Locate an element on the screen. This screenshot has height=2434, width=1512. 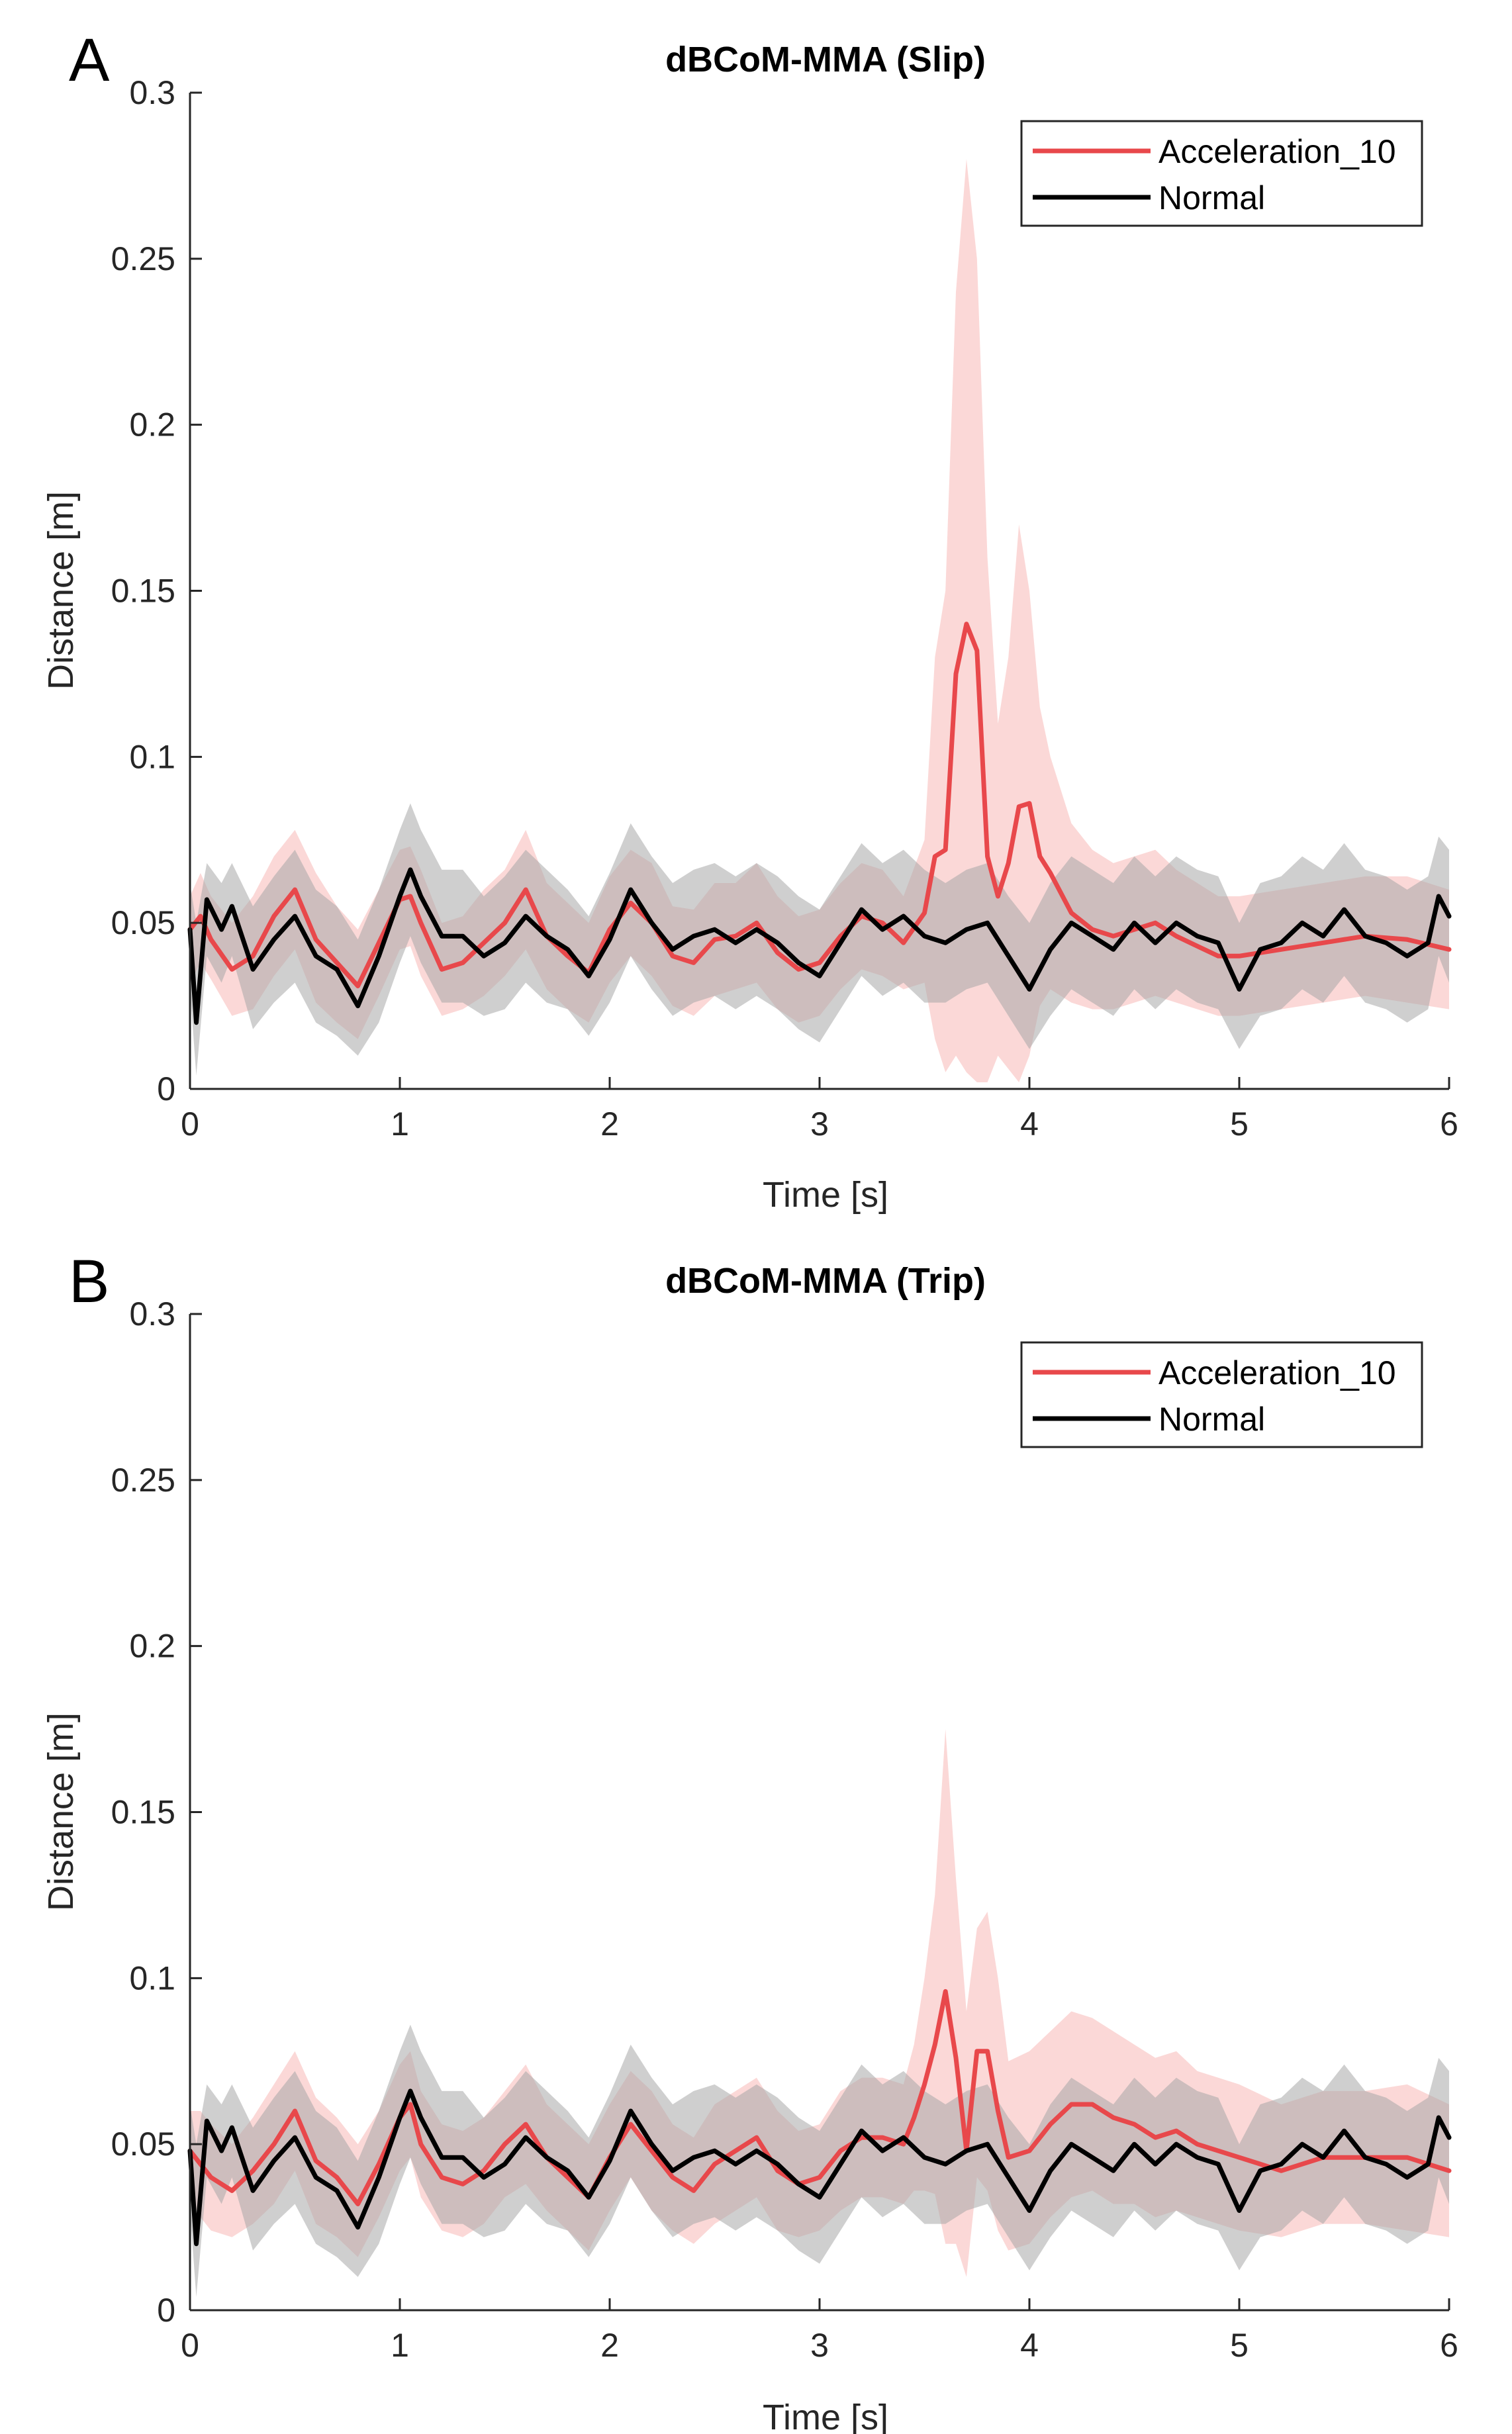
panel-label-a: A is located at coordinates (89, 60).